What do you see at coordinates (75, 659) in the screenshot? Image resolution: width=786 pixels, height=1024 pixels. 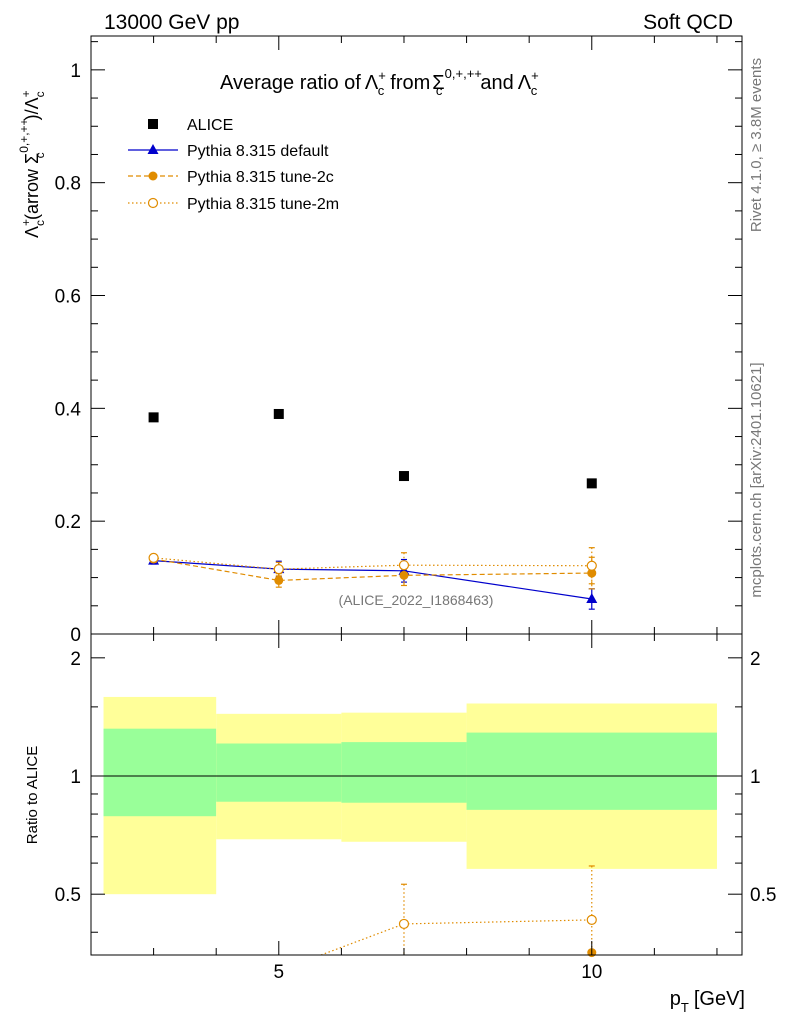 I see `ratio-ytick-label: 2` at bounding box center [75, 659].